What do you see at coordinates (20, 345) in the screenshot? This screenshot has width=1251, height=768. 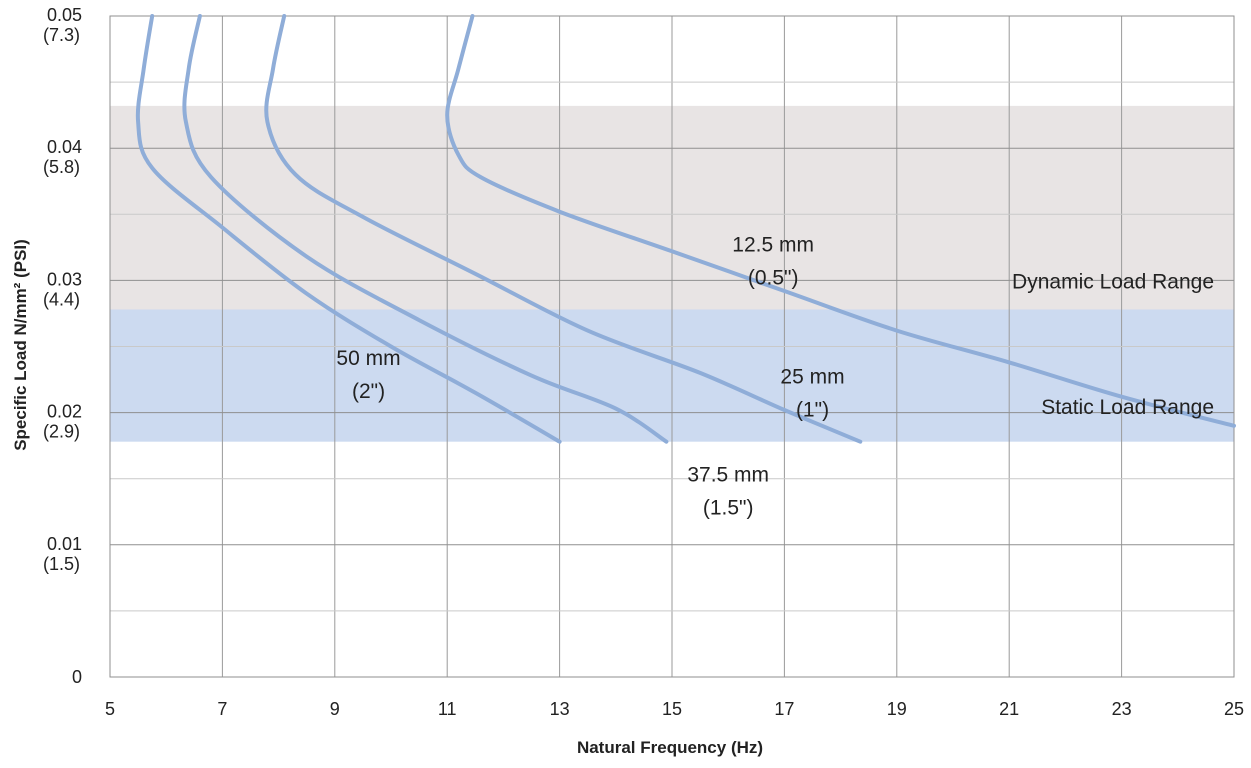 I see `y-axis-label: Specific Load N/mm² (PSI)` at bounding box center [20, 345].